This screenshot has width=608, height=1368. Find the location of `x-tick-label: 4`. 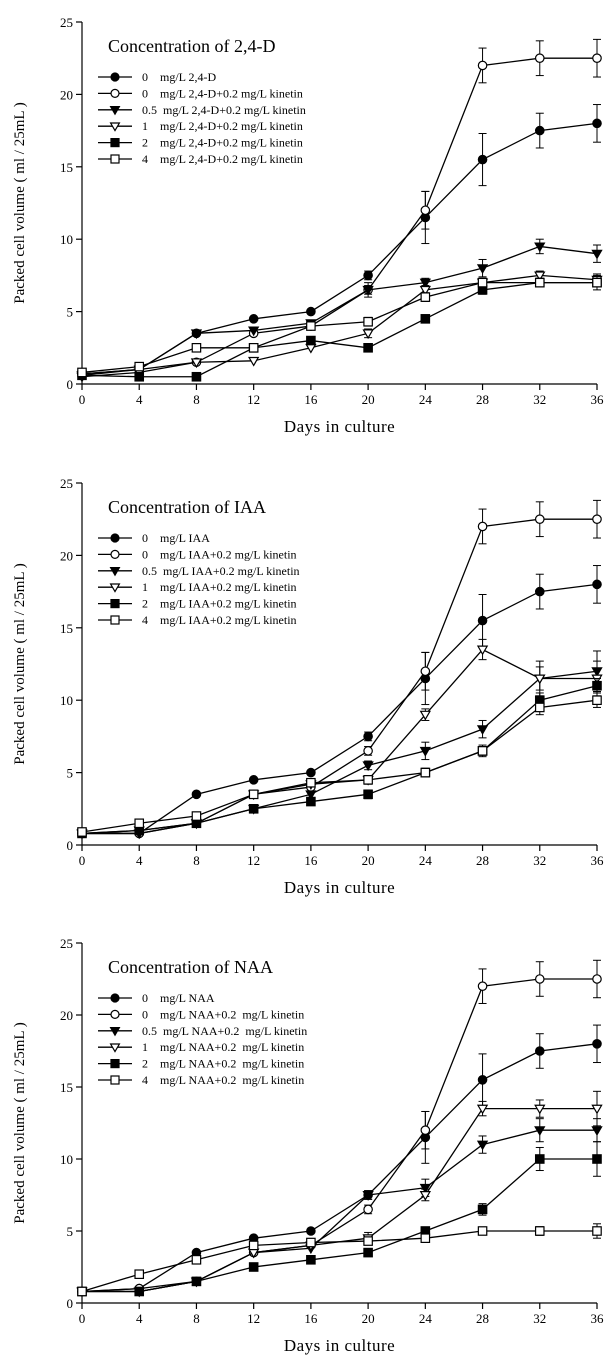

x-tick-label: 4 is located at coordinates (139, 399).